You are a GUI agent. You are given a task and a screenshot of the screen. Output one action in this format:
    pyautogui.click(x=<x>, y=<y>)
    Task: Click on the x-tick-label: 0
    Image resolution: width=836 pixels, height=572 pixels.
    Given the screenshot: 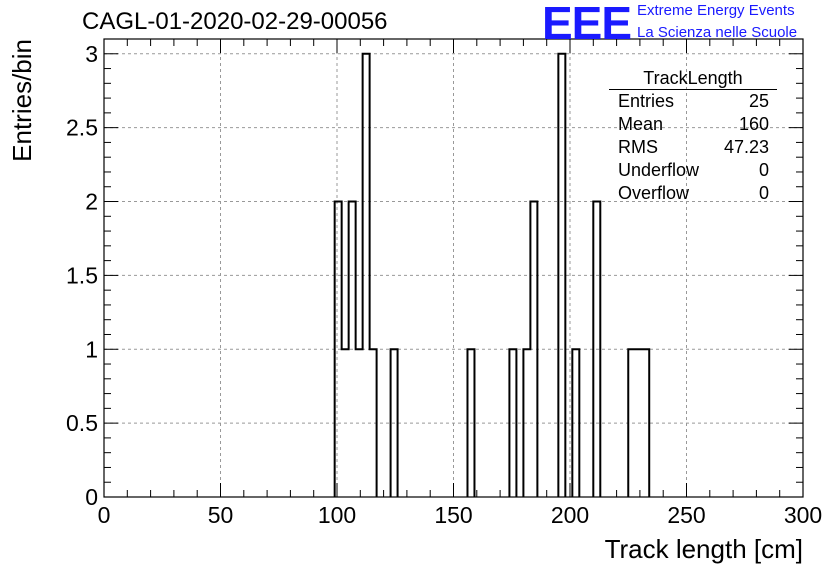 What is the action you would take?
    pyautogui.click(x=104, y=515)
    